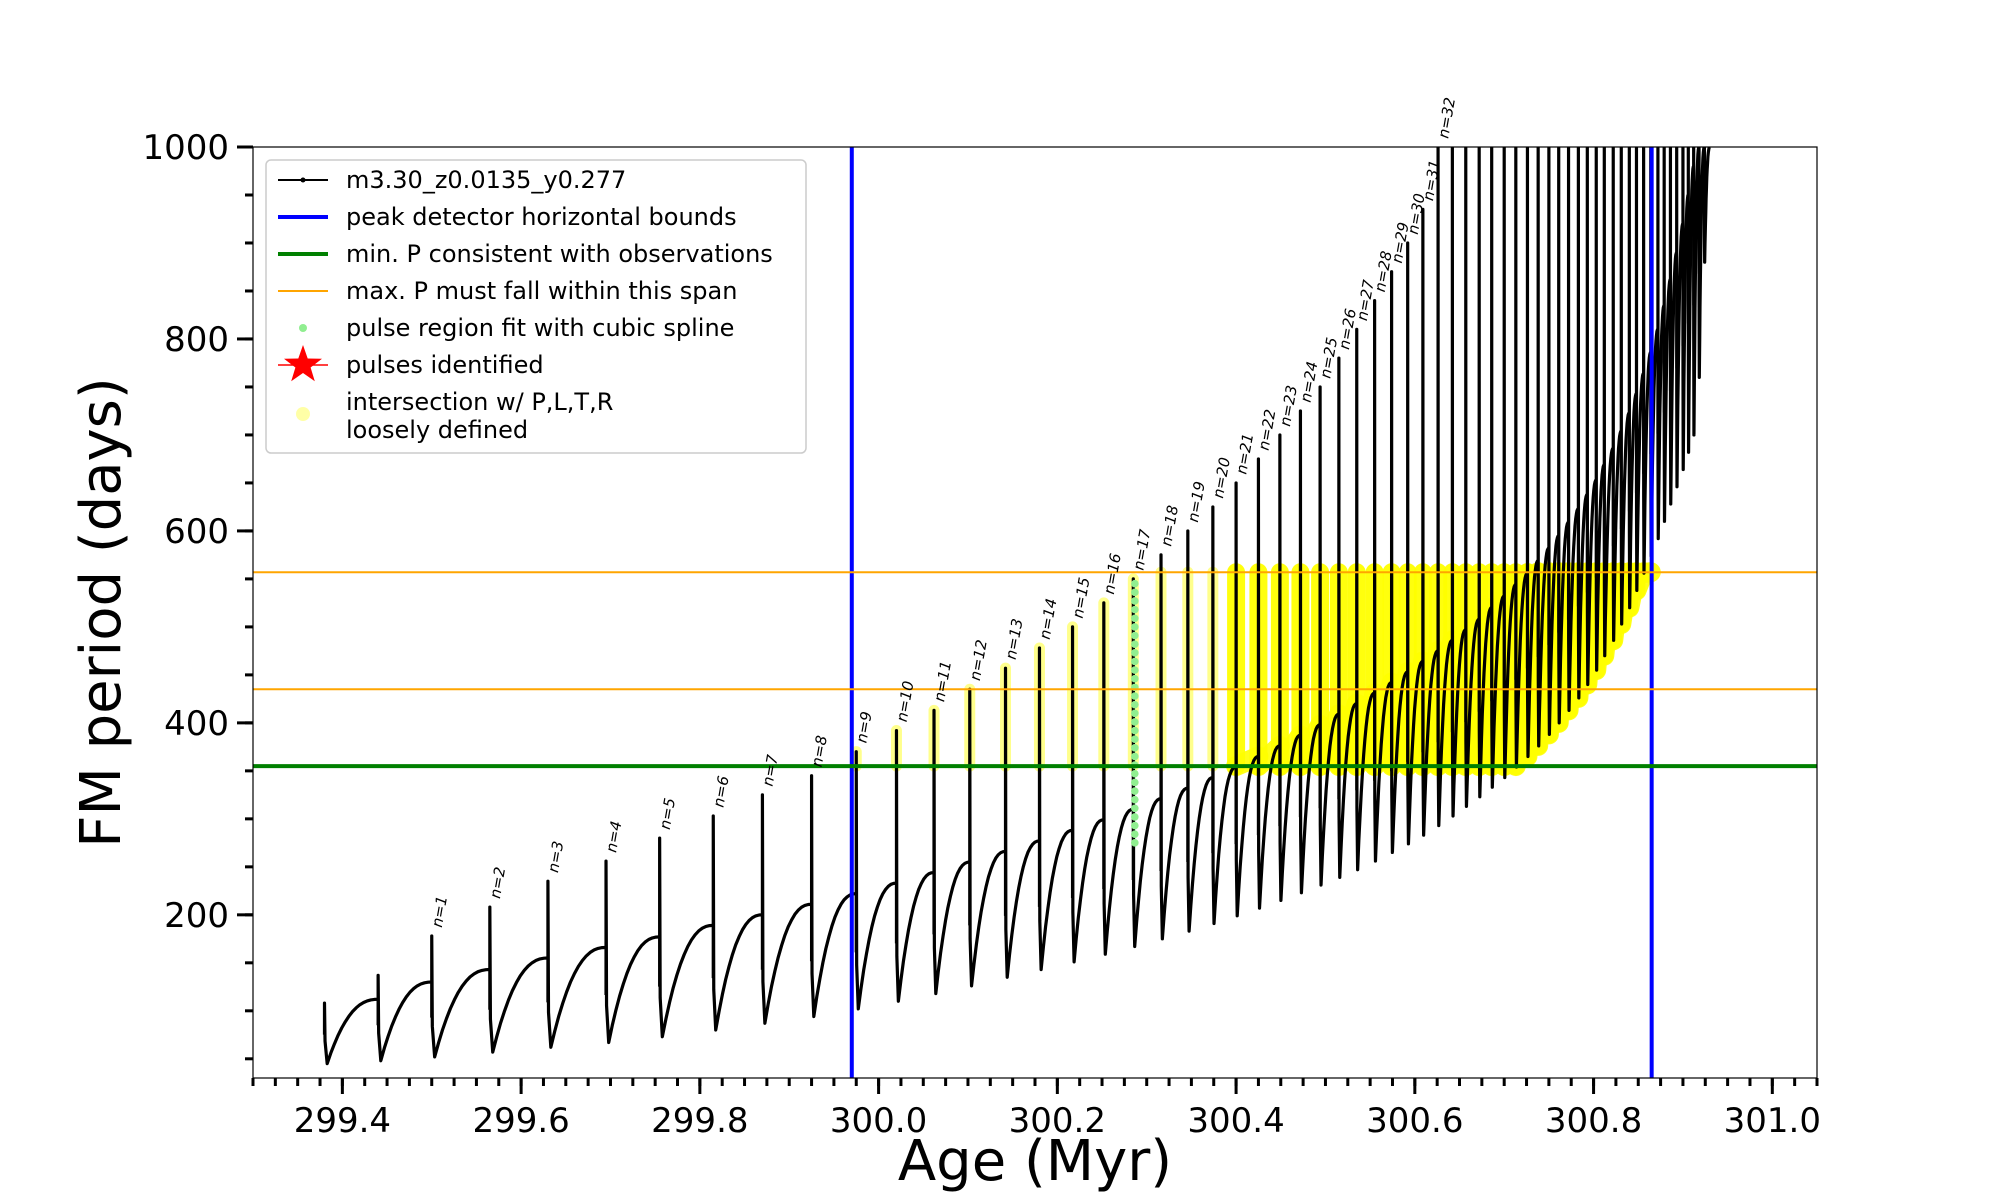 The height and width of the screenshot is (1200, 2000). I want to click on x-tick-label: 299.8, so click(699, 1121).